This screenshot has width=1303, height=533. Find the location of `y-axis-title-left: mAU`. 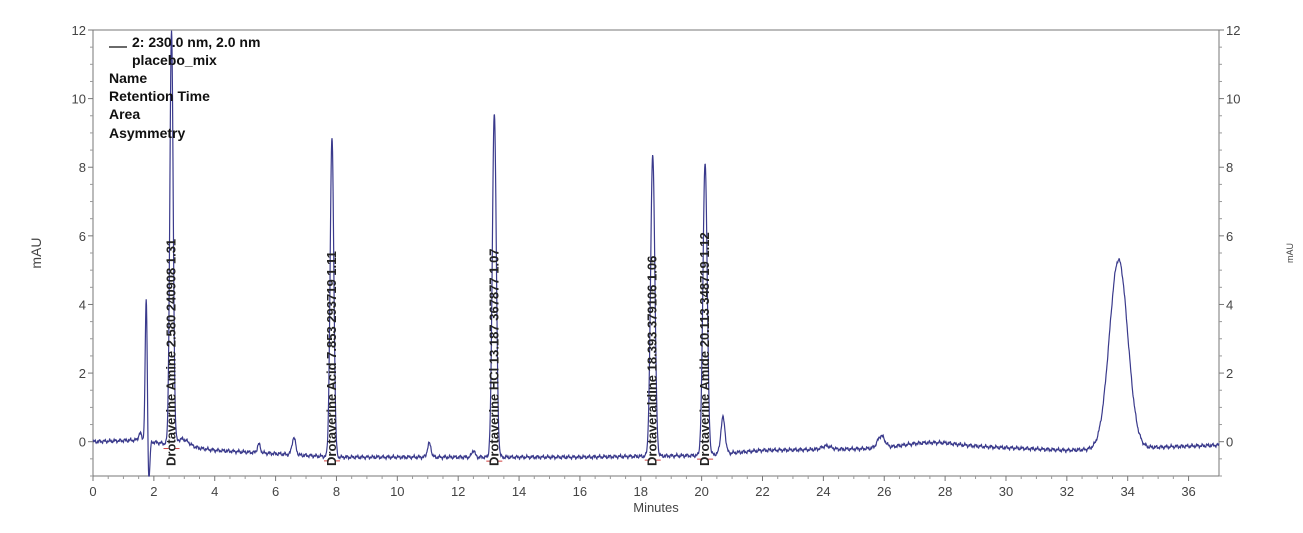

y-axis-title-left: mAU is located at coordinates (36, 252).